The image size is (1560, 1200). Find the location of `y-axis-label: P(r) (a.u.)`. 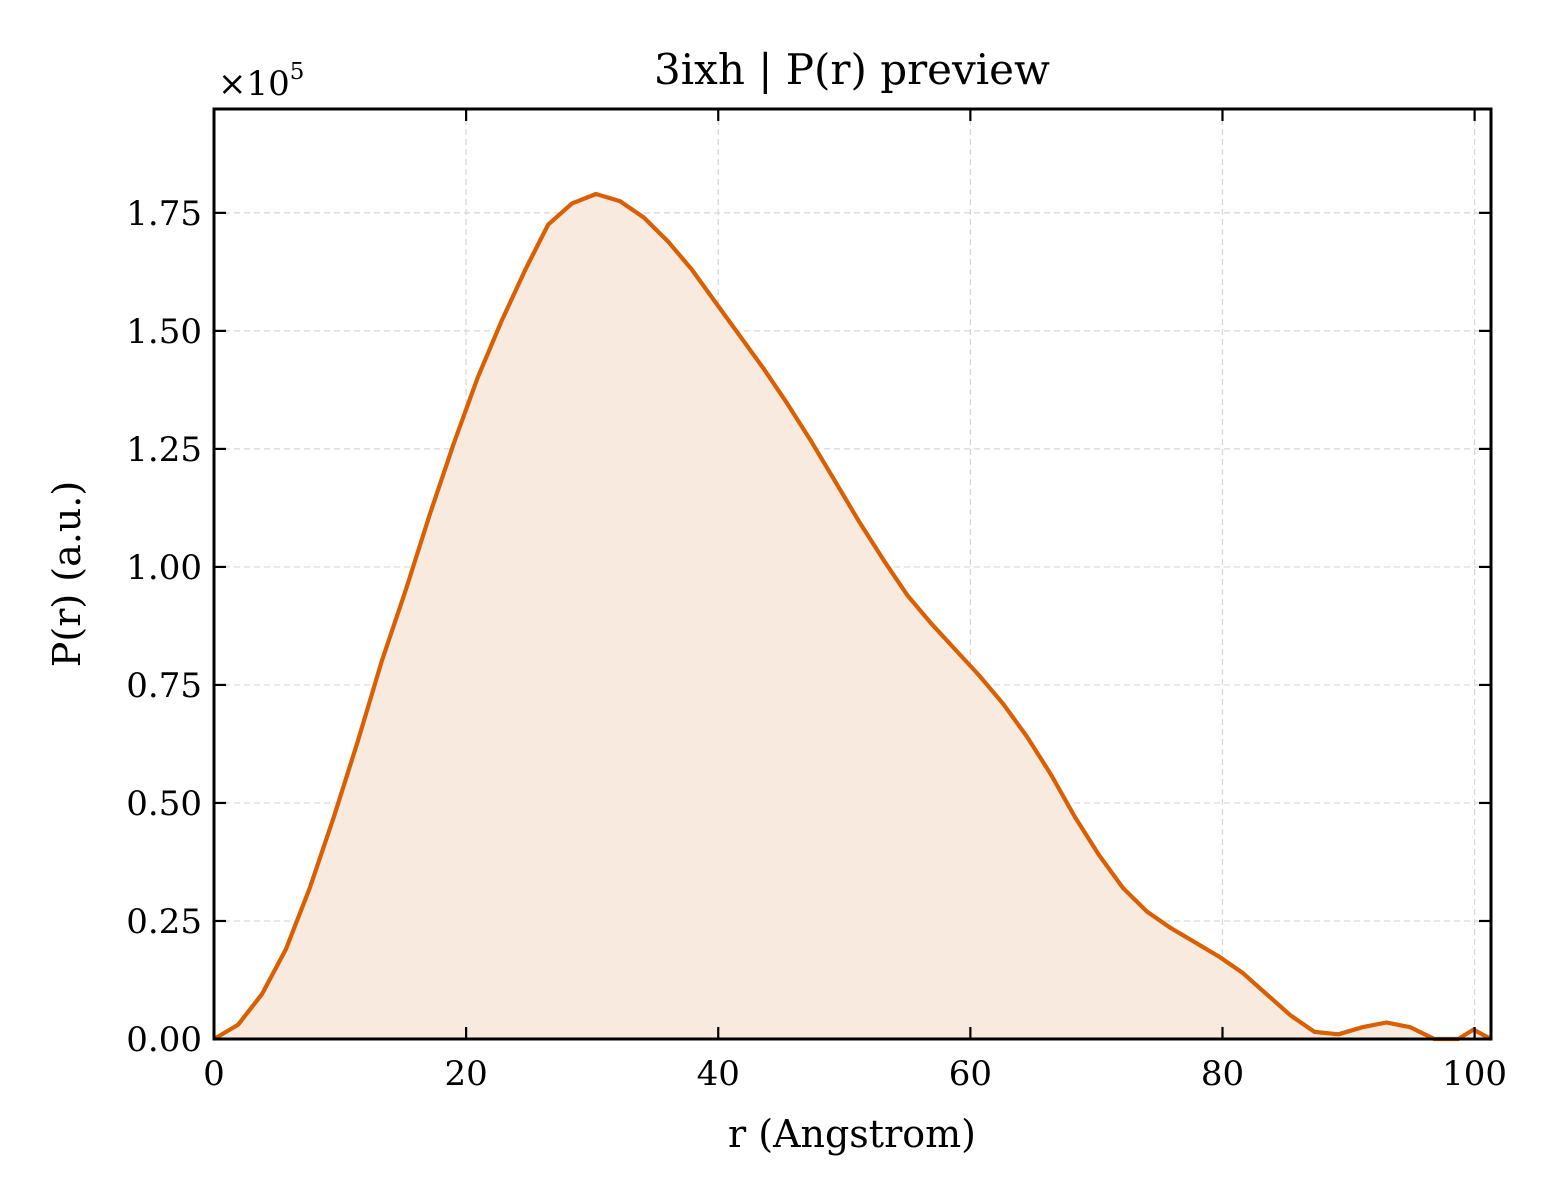

y-axis-label: P(r) (a.u.) is located at coordinates (67, 574).